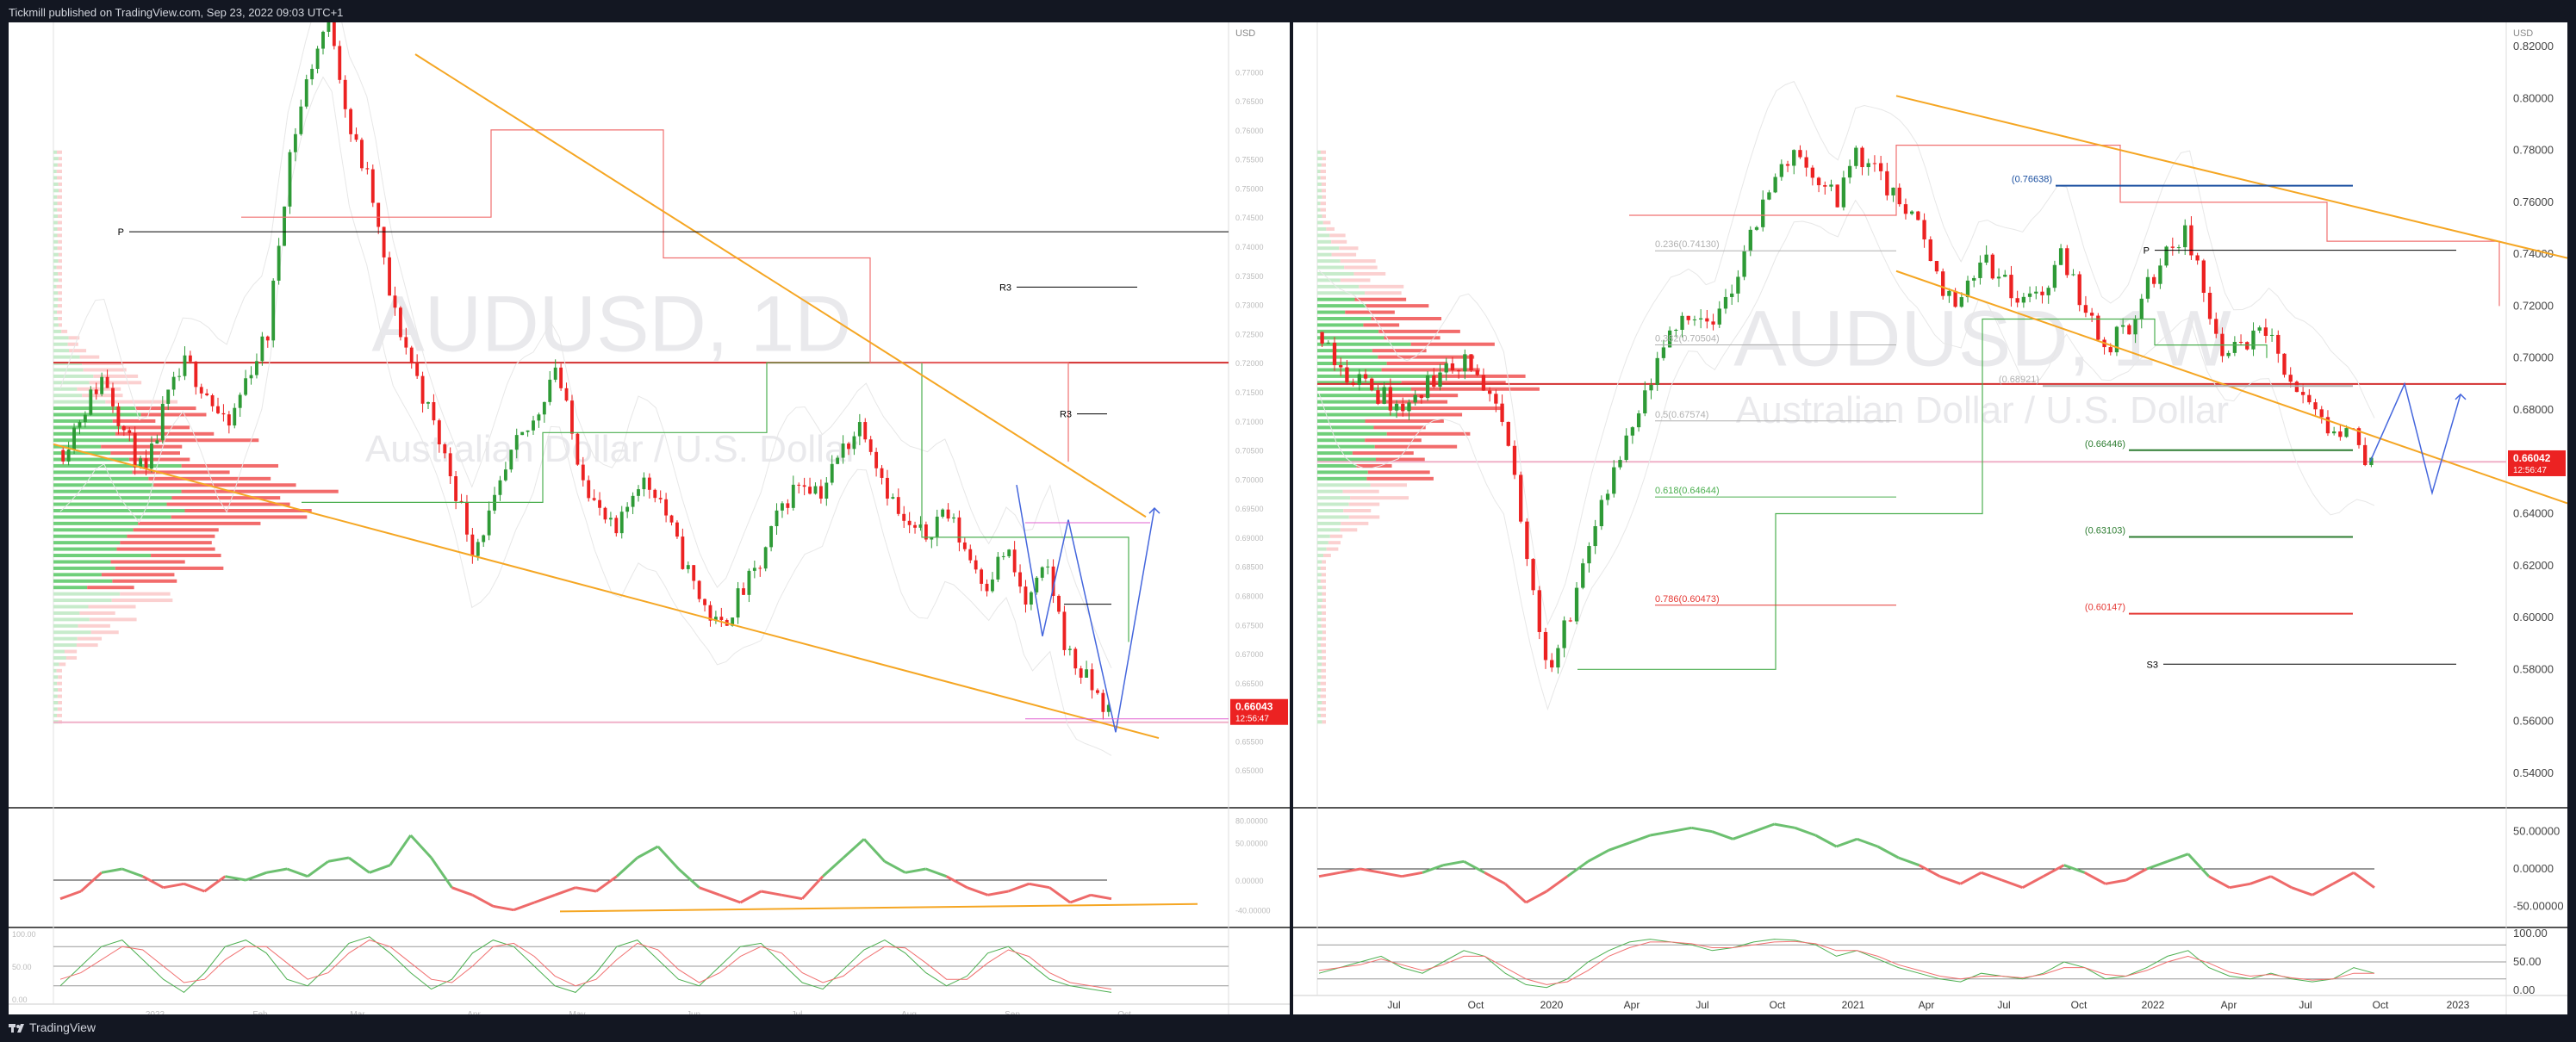  Describe the element at coordinates (2534, 305) in the screenshot. I see `price-tick-label: 0.72000` at that location.